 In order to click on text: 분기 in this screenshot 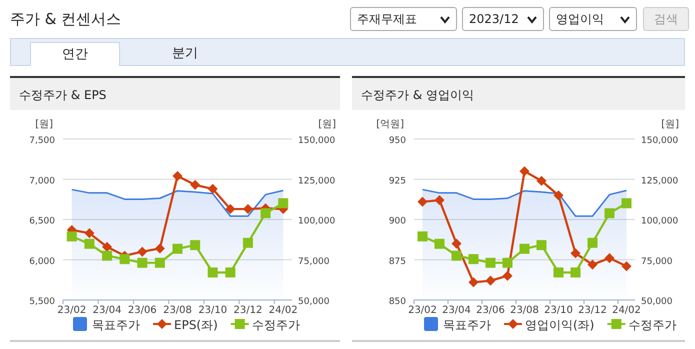, I will do `click(185, 54)`.